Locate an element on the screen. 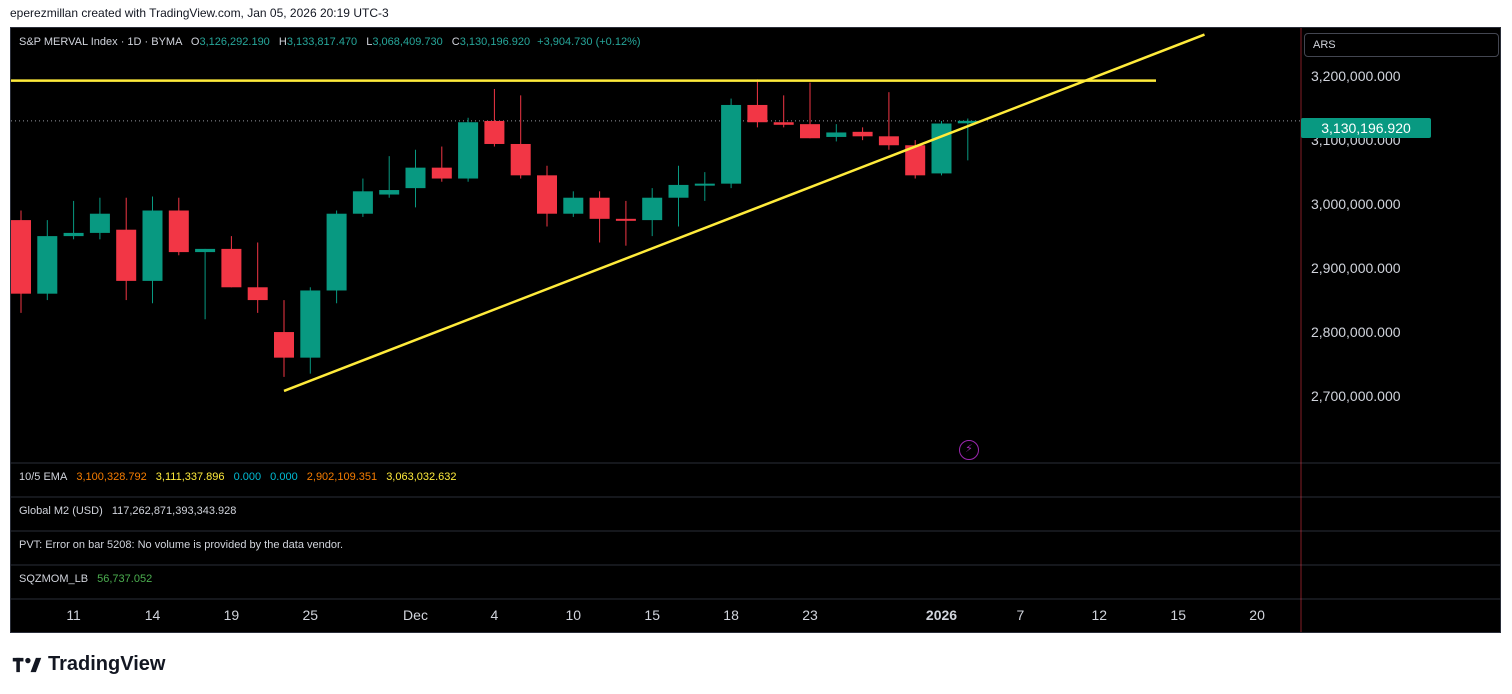 The height and width of the screenshot is (694, 1512). ema-name: 10/5 EMA is located at coordinates (43, 477).